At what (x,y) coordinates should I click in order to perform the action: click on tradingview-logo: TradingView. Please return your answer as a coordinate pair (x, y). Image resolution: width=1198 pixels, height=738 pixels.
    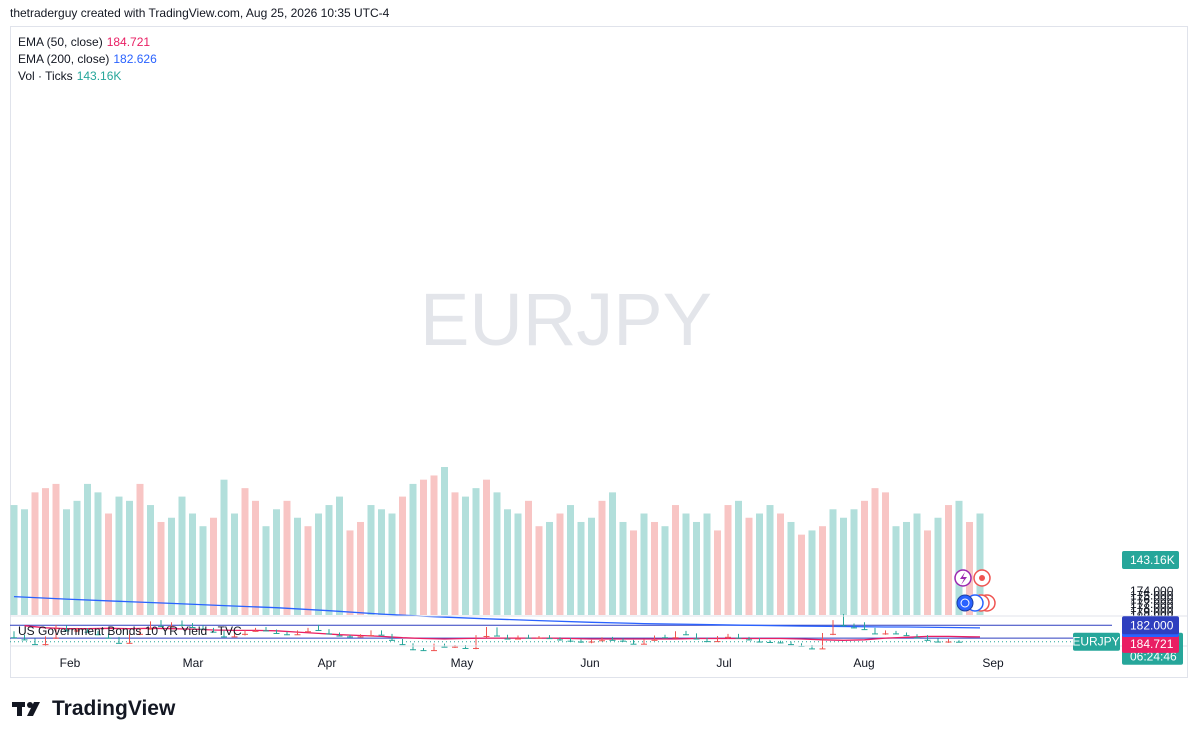
    Looking at the image, I should click on (93, 709).